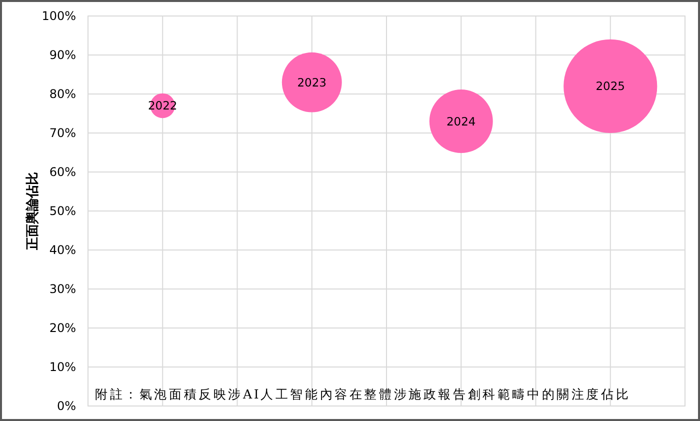  What do you see at coordinates (62, 94) in the screenshot?
I see `y-tick-label: 80%` at bounding box center [62, 94].